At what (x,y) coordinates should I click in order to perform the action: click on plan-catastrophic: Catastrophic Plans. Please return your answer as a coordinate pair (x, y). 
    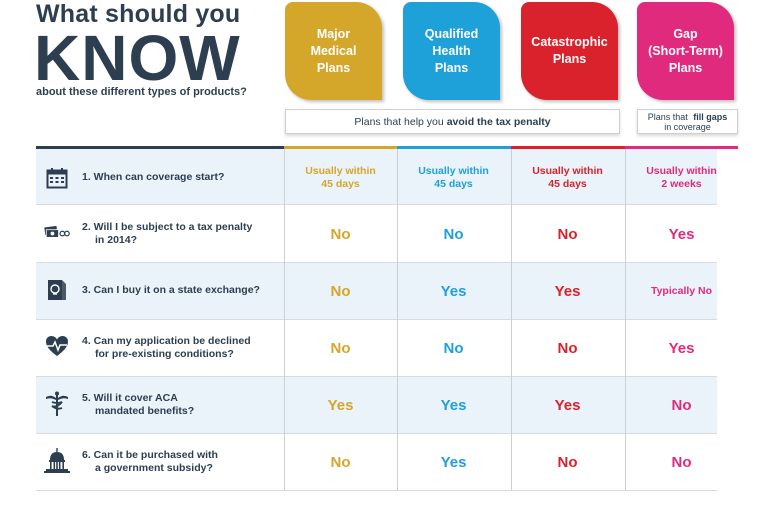
    Looking at the image, I should click on (569, 51).